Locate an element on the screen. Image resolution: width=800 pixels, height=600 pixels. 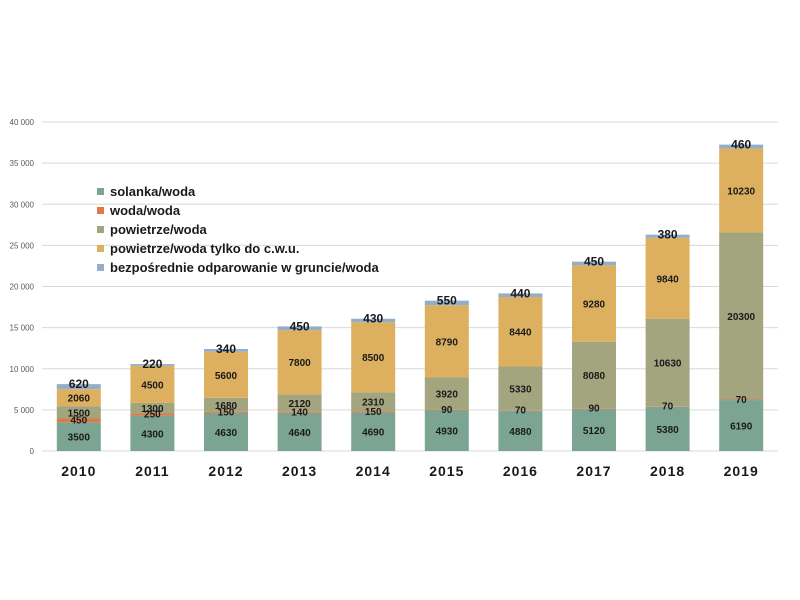
data-label: 460 is located at coordinates (741, 145).